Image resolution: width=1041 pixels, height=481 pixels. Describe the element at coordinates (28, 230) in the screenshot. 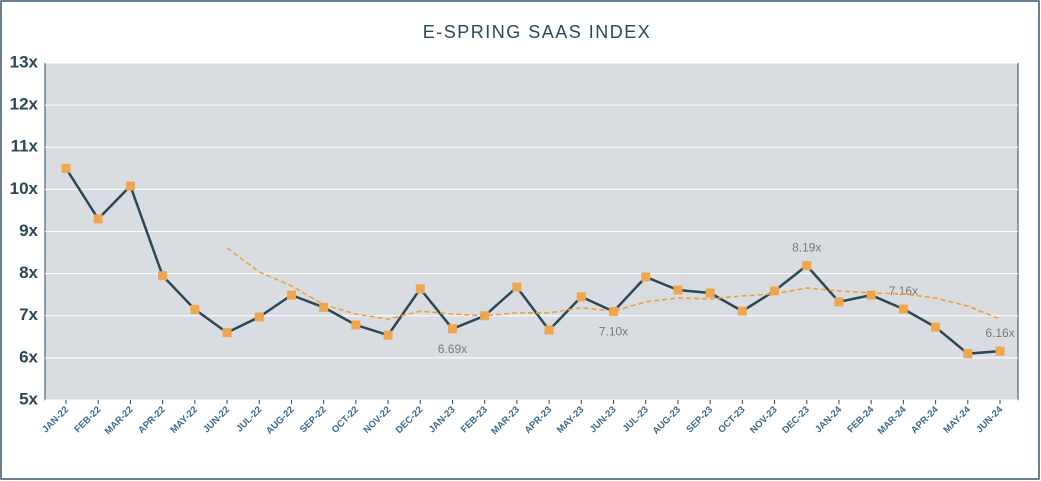

I see `y-tick-label: 9x` at that location.